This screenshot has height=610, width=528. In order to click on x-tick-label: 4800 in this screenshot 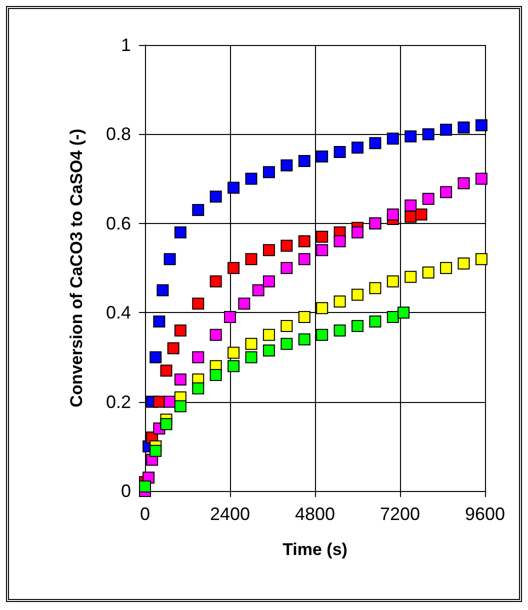, I will do `click(315, 514)`.